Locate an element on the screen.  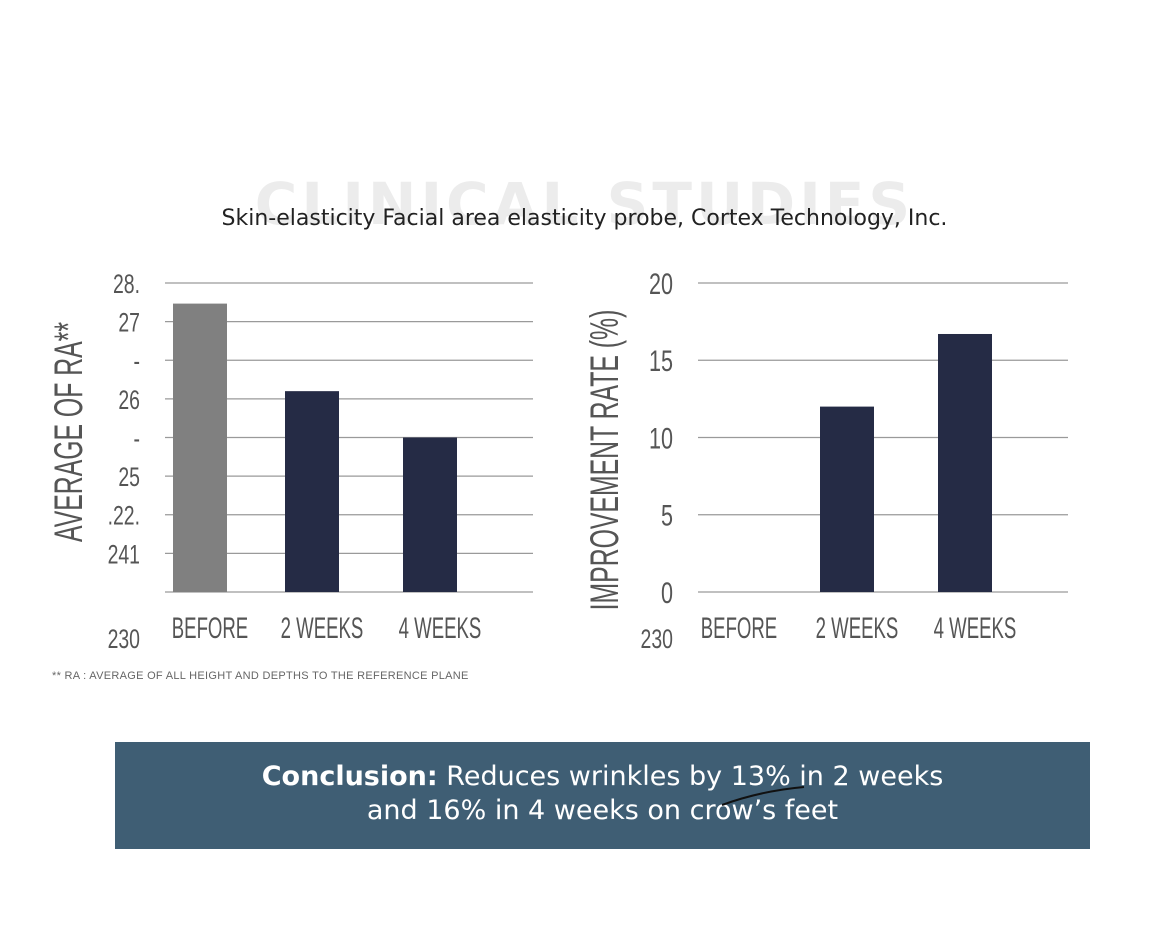
right-tick-label: 20 is located at coordinates (661, 283).